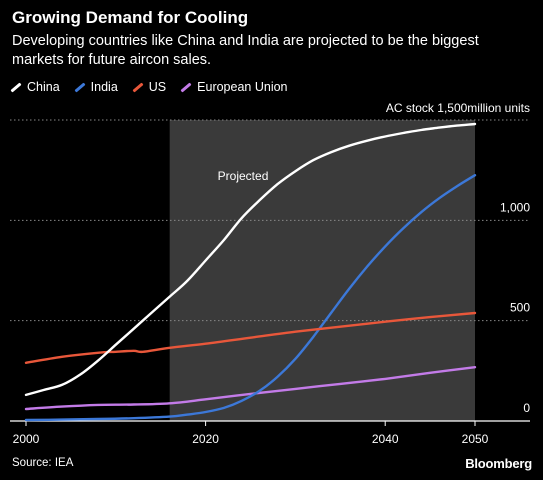 The width and height of the screenshot is (543, 480). I want to click on legend-item-eu: European Union, so click(234, 87).